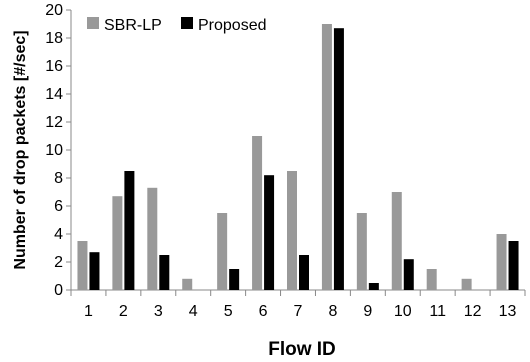 This screenshot has width=530, height=362. Describe the element at coordinates (58, 206) in the screenshot. I see `y-tick-label: 6` at that location.